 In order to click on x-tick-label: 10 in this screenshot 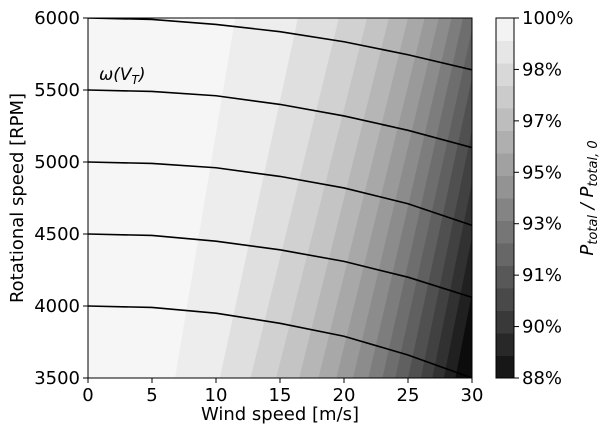, I will do `click(216, 395)`.